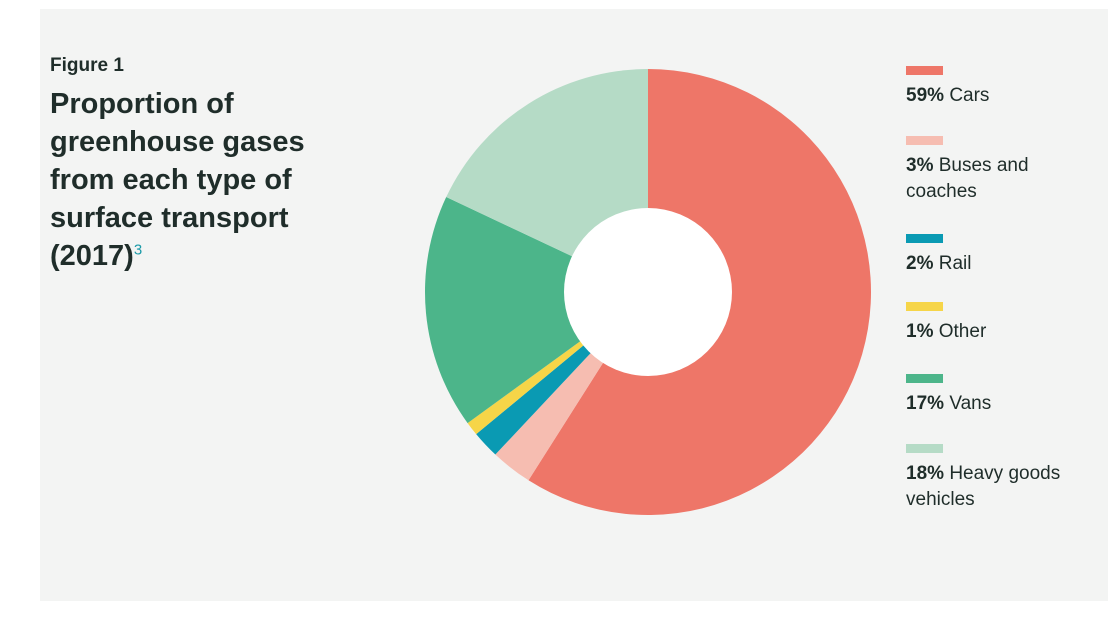 The width and height of the screenshot is (1118, 628). I want to click on legend-label-buses: 3% Buses and coaches, so click(976, 179).